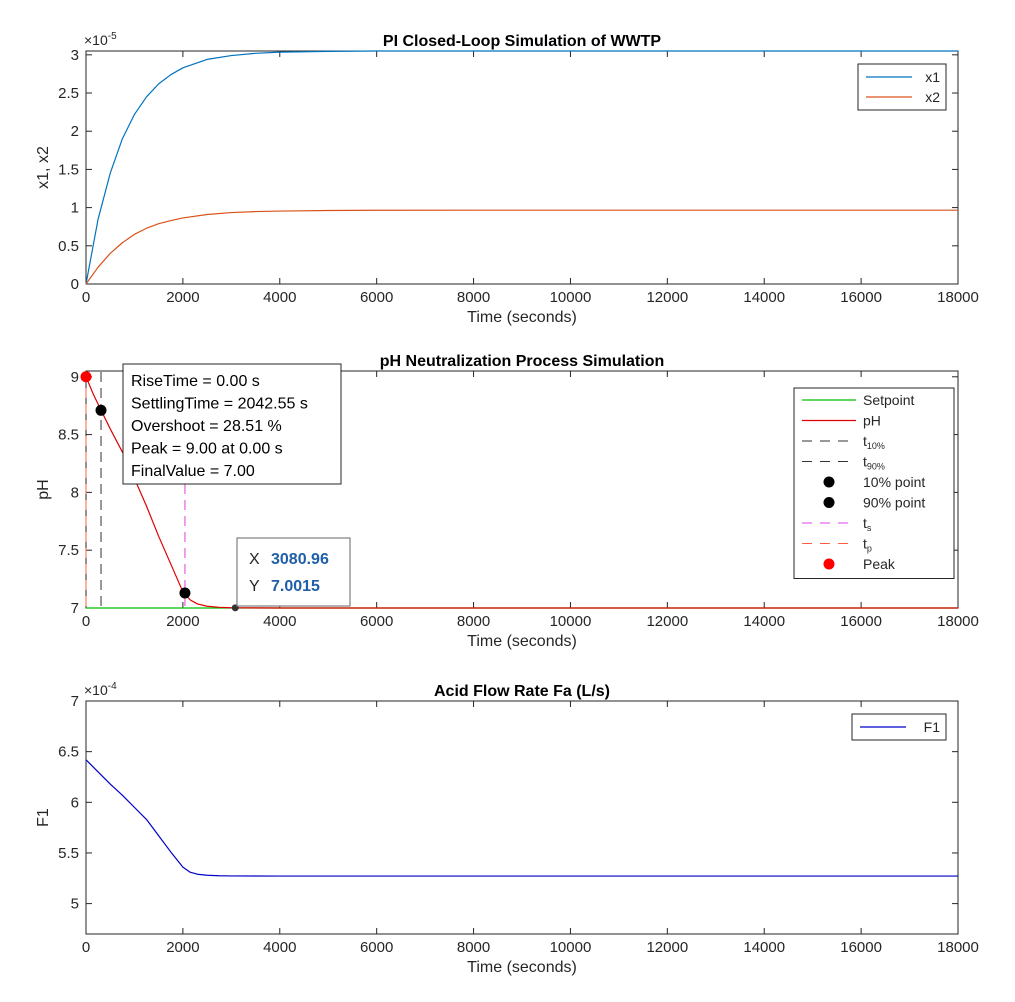  I want to click on annotation-line: RiseTime = 0.00 s, so click(195, 381).